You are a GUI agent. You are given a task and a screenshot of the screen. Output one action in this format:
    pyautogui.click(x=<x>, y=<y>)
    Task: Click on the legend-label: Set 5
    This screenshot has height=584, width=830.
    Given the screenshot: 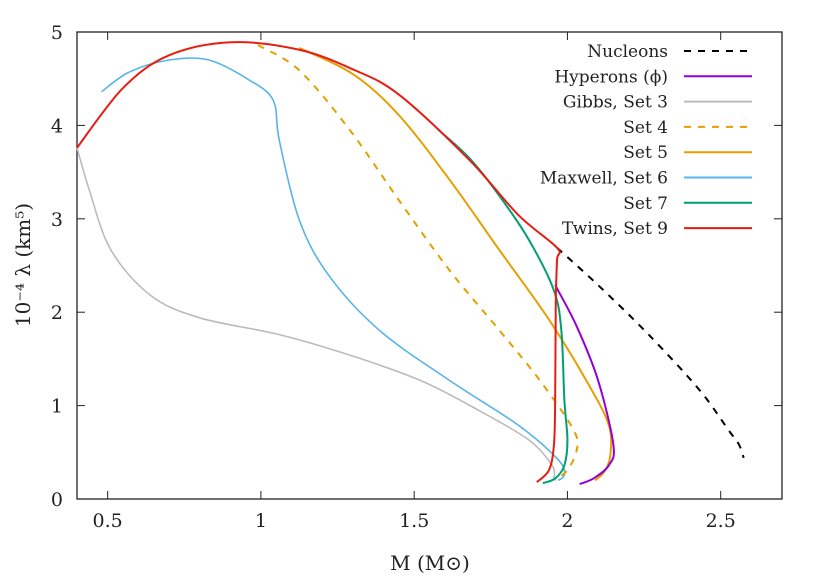 What is the action you would take?
    pyautogui.click(x=645, y=153)
    